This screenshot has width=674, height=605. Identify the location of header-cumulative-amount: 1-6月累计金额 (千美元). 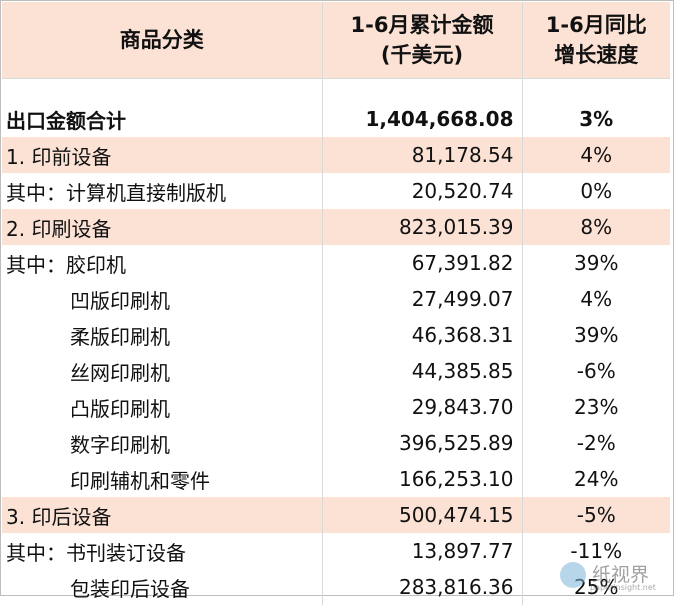
(422, 40).